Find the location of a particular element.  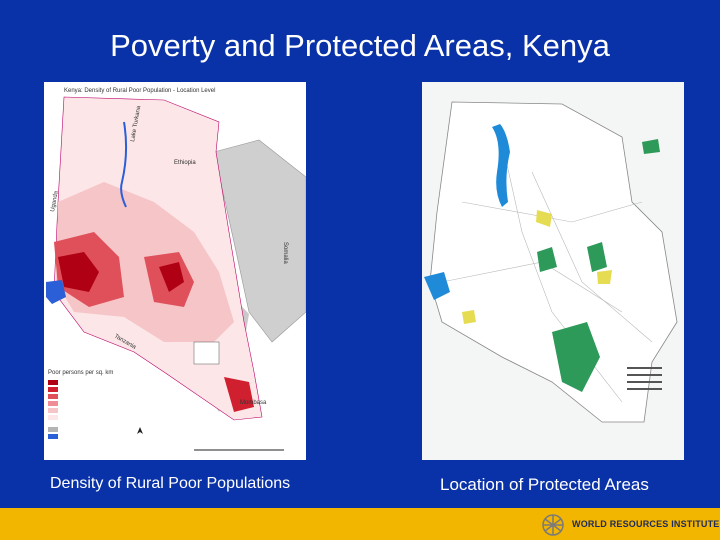

left-map-caption: Density of Rural Poor Populations is located at coordinates (170, 483).